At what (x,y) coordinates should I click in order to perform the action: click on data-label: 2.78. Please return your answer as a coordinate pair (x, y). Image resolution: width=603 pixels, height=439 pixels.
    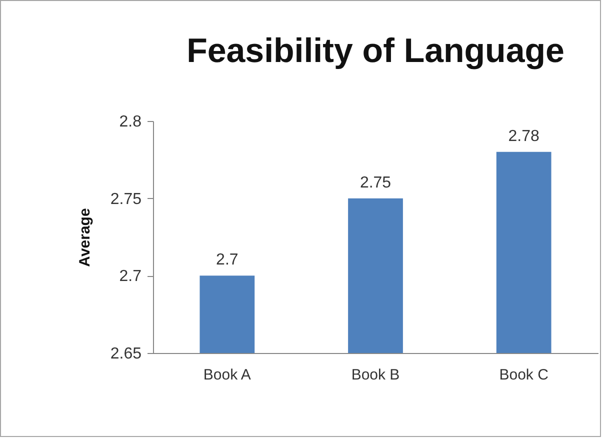
    Looking at the image, I should click on (524, 136).